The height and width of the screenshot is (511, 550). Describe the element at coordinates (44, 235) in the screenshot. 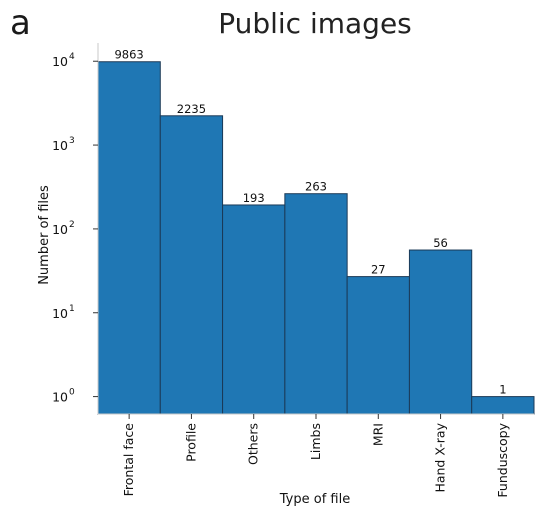

I see `y-axis-label: Number of files` at that location.